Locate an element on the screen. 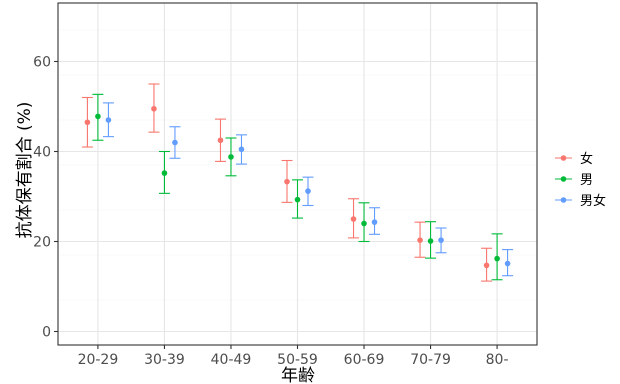 The width and height of the screenshot is (620, 384). legend-label: 女 is located at coordinates (586, 159).